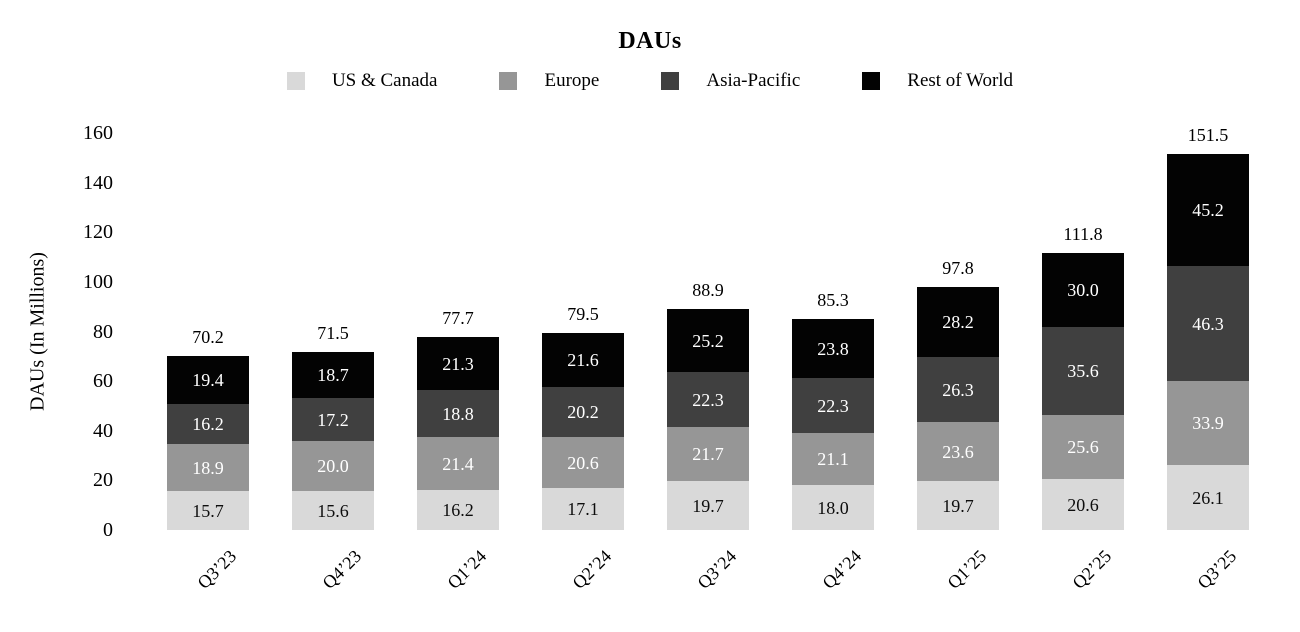 The width and height of the screenshot is (1300, 632). Describe the element at coordinates (572, 80) in the screenshot. I see `legend-item-label: Europe` at that location.